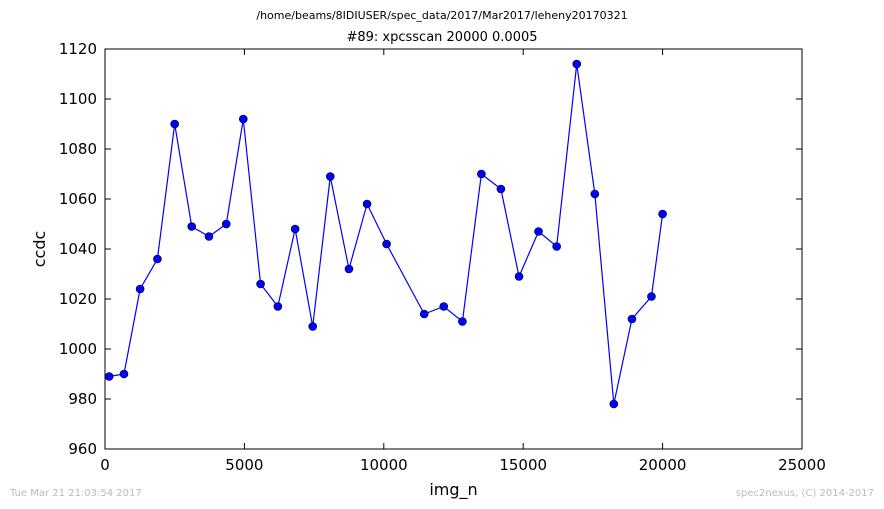 Image resolution: width=884 pixels, height=509 pixels. Describe the element at coordinates (453, 490) in the screenshot. I see `x-axis-label: img_n` at that location.